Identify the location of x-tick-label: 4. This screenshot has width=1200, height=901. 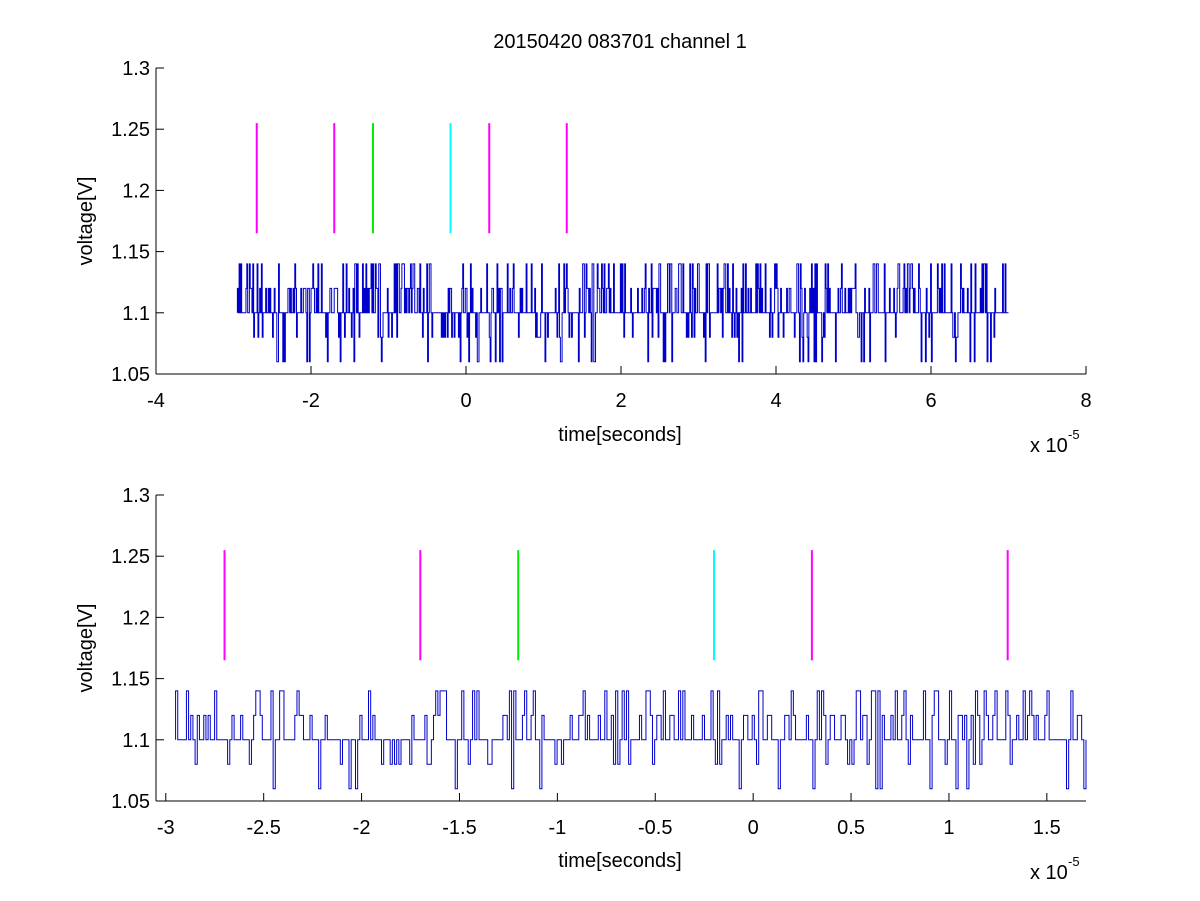
(775, 401).